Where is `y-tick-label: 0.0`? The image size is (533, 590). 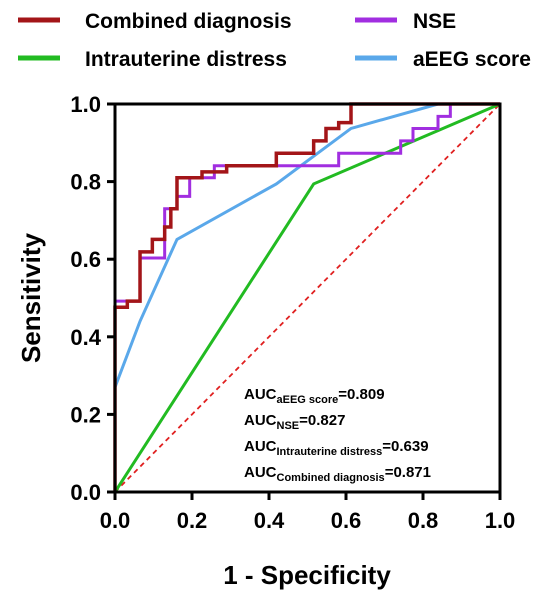 y-tick-label: 0.0 is located at coordinates (85, 492).